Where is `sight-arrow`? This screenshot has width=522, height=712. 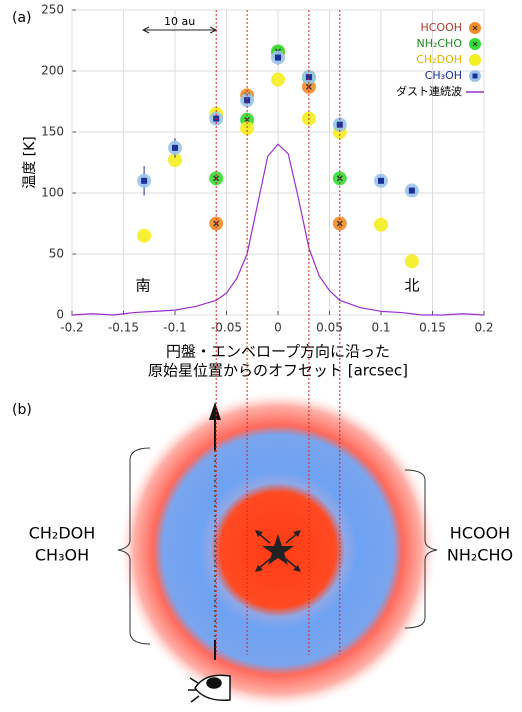
sight-arrow is located at coordinates (215, 411).